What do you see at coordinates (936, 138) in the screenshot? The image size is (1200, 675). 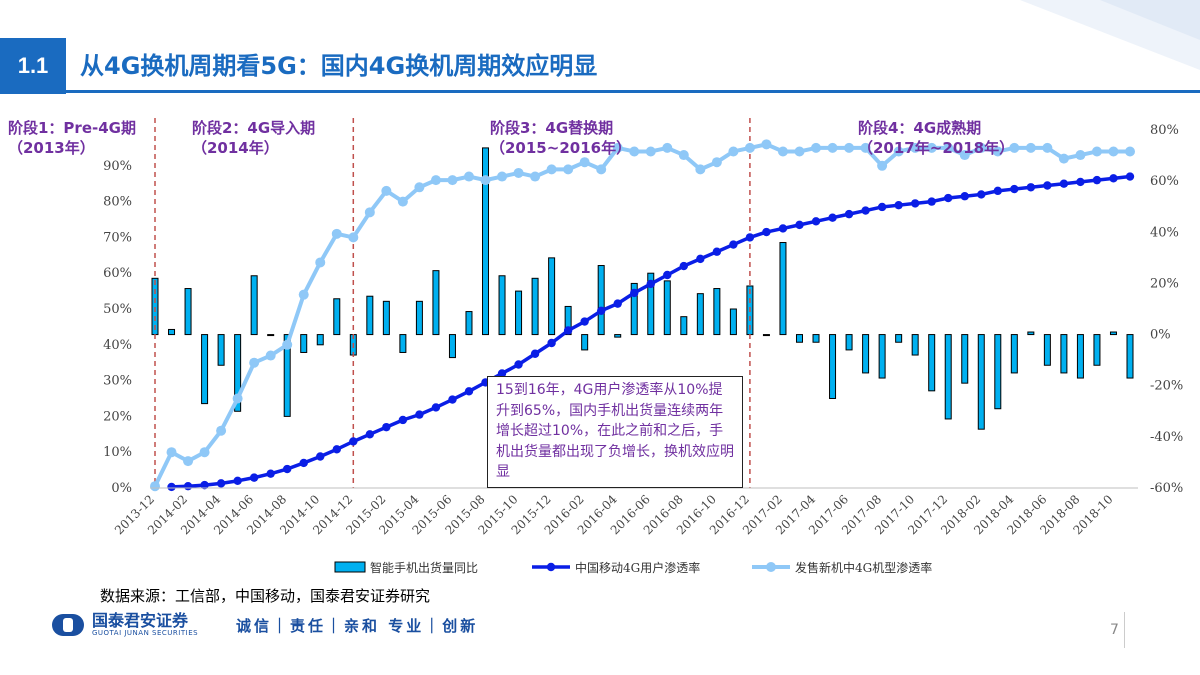 I see `stage-4-label: 阶段4：4G成熟期 （2017年~2018年）` at bounding box center [936, 138].